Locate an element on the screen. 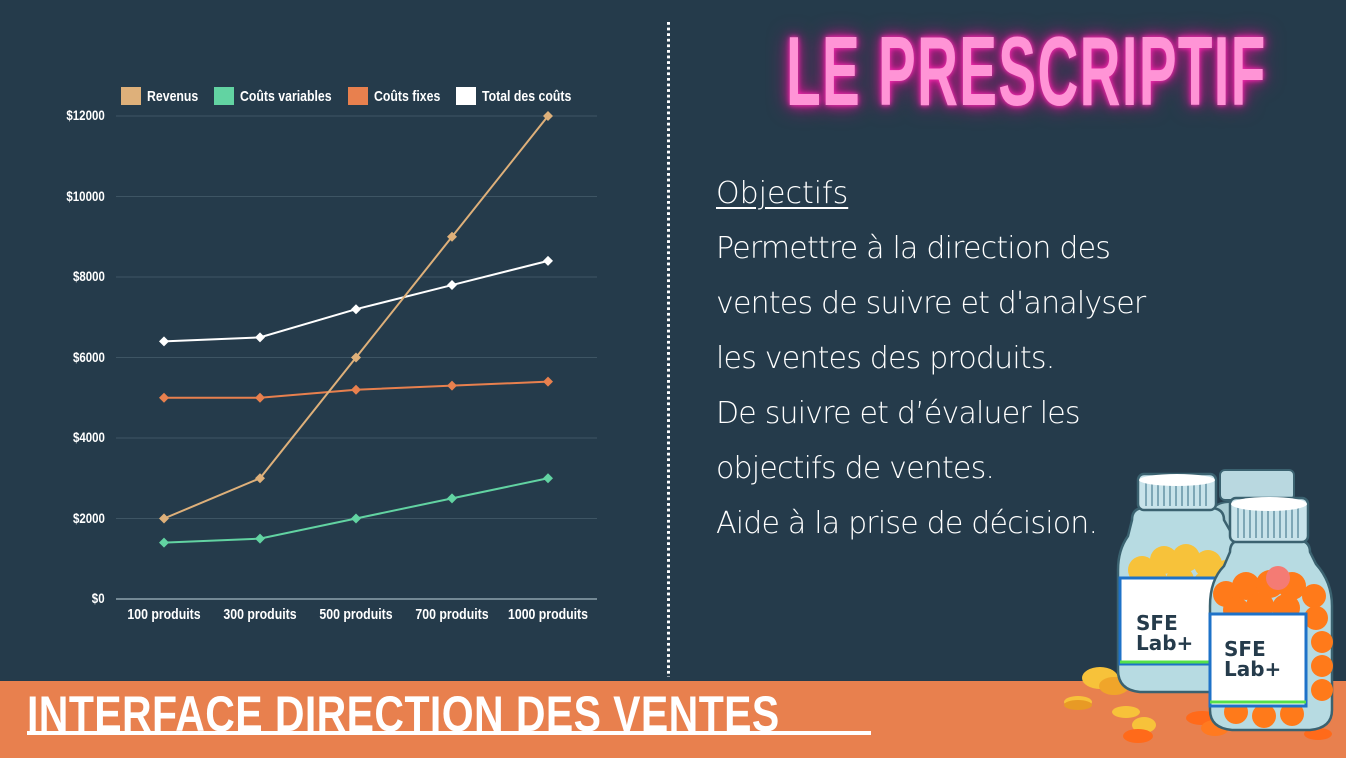 This screenshot has width=1351, height=758. y-tick-label: $10000 is located at coordinates (85, 195).